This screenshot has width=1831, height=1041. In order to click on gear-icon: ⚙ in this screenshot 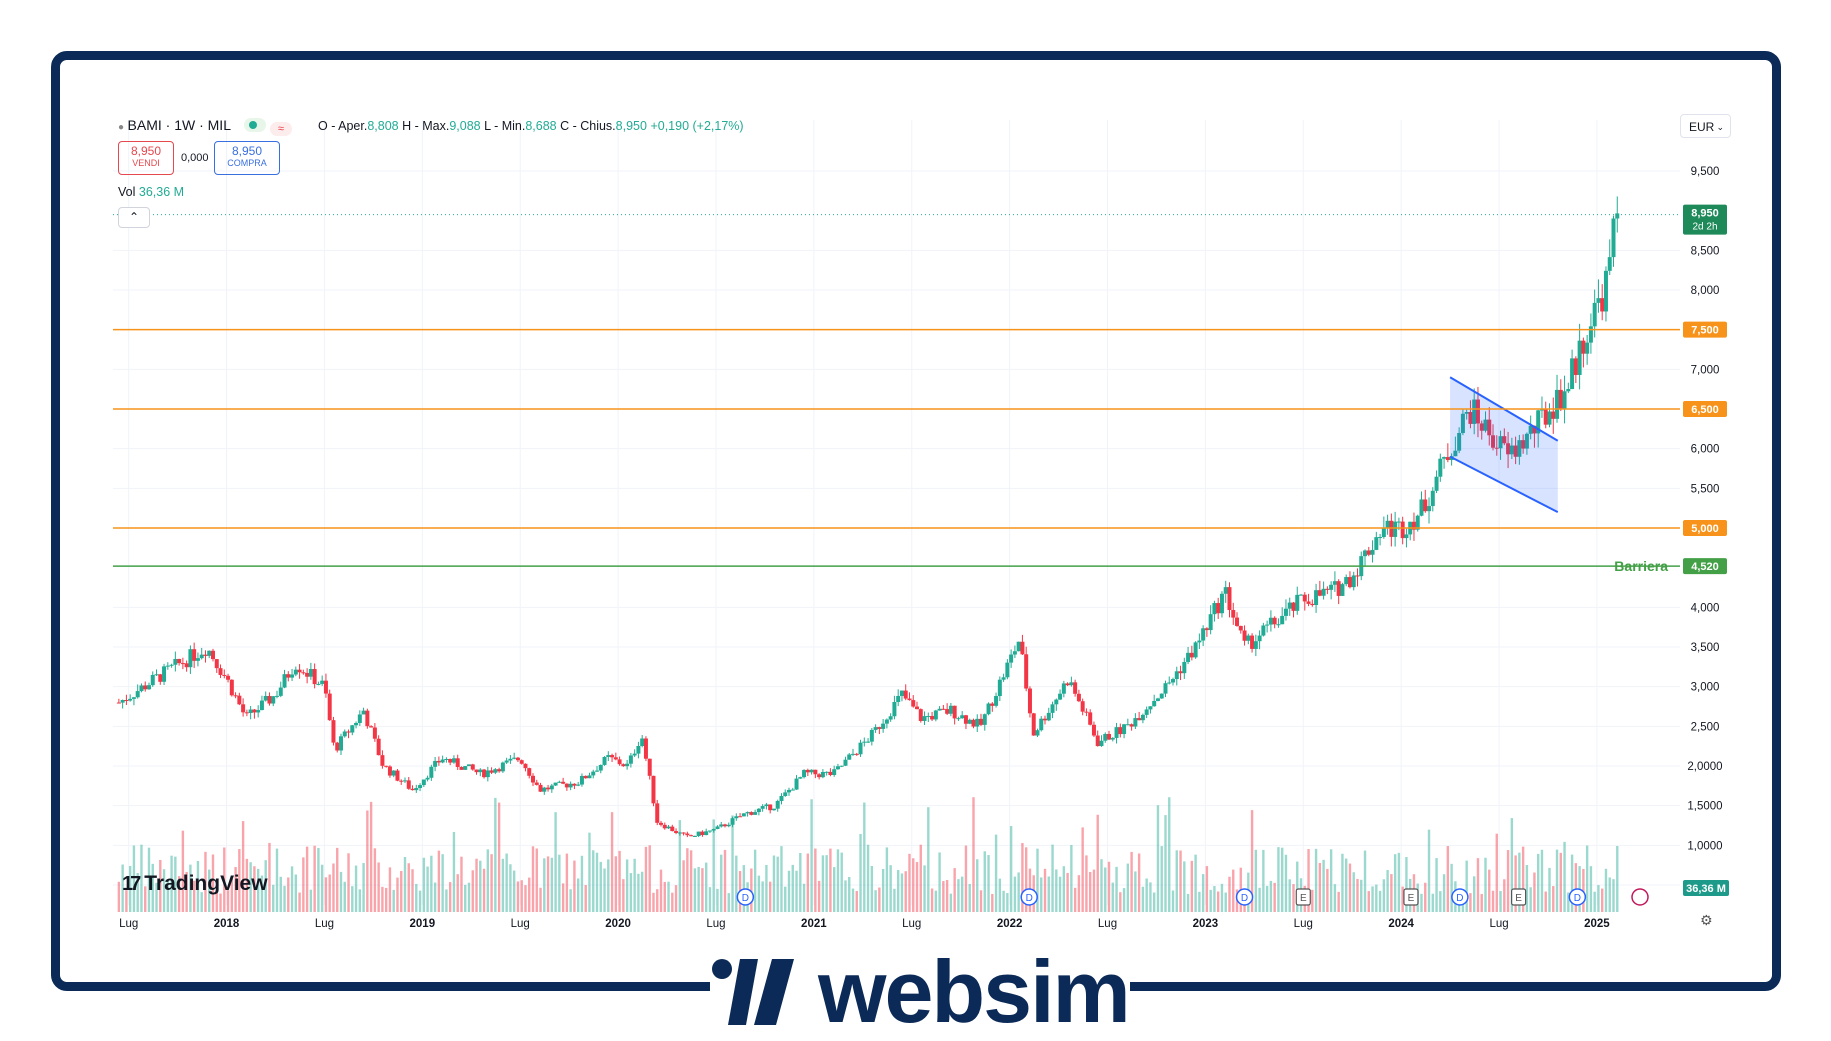, I will do `click(1706, 920)`.